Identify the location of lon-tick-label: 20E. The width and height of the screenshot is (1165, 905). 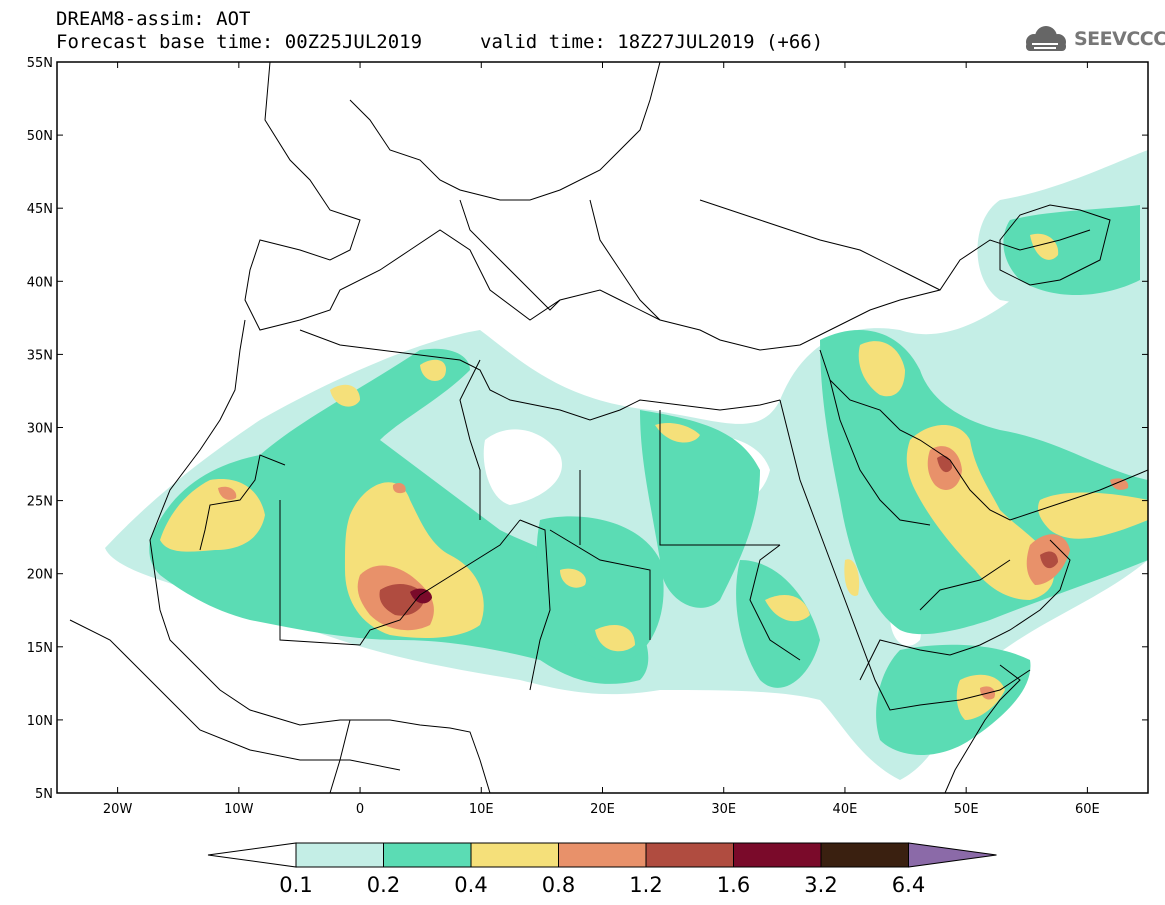
(602, 809).